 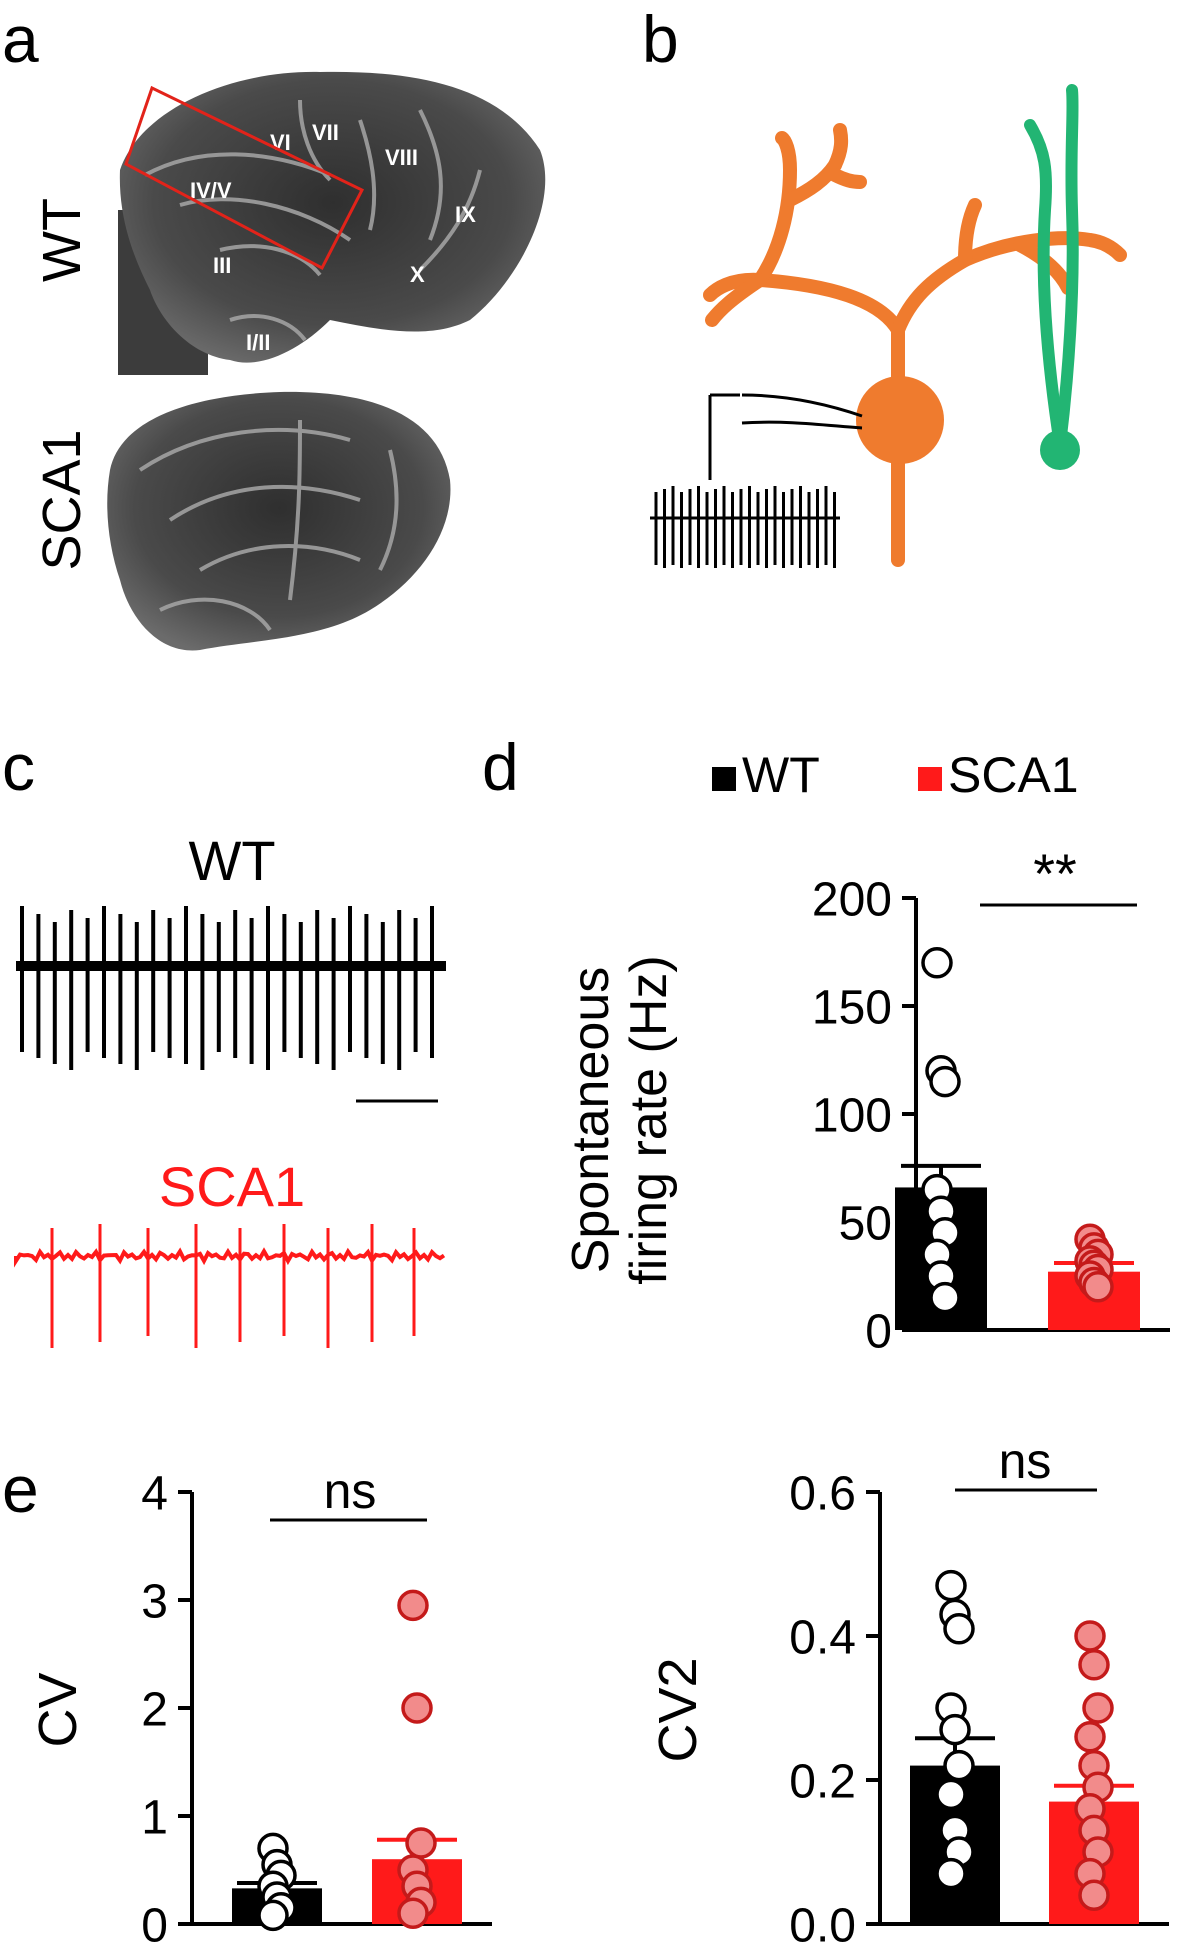 What do you see at coordinates (154, 1709) in the screenshot?
I see `y-tick-label: 2` at bounding box center [154, 1709].